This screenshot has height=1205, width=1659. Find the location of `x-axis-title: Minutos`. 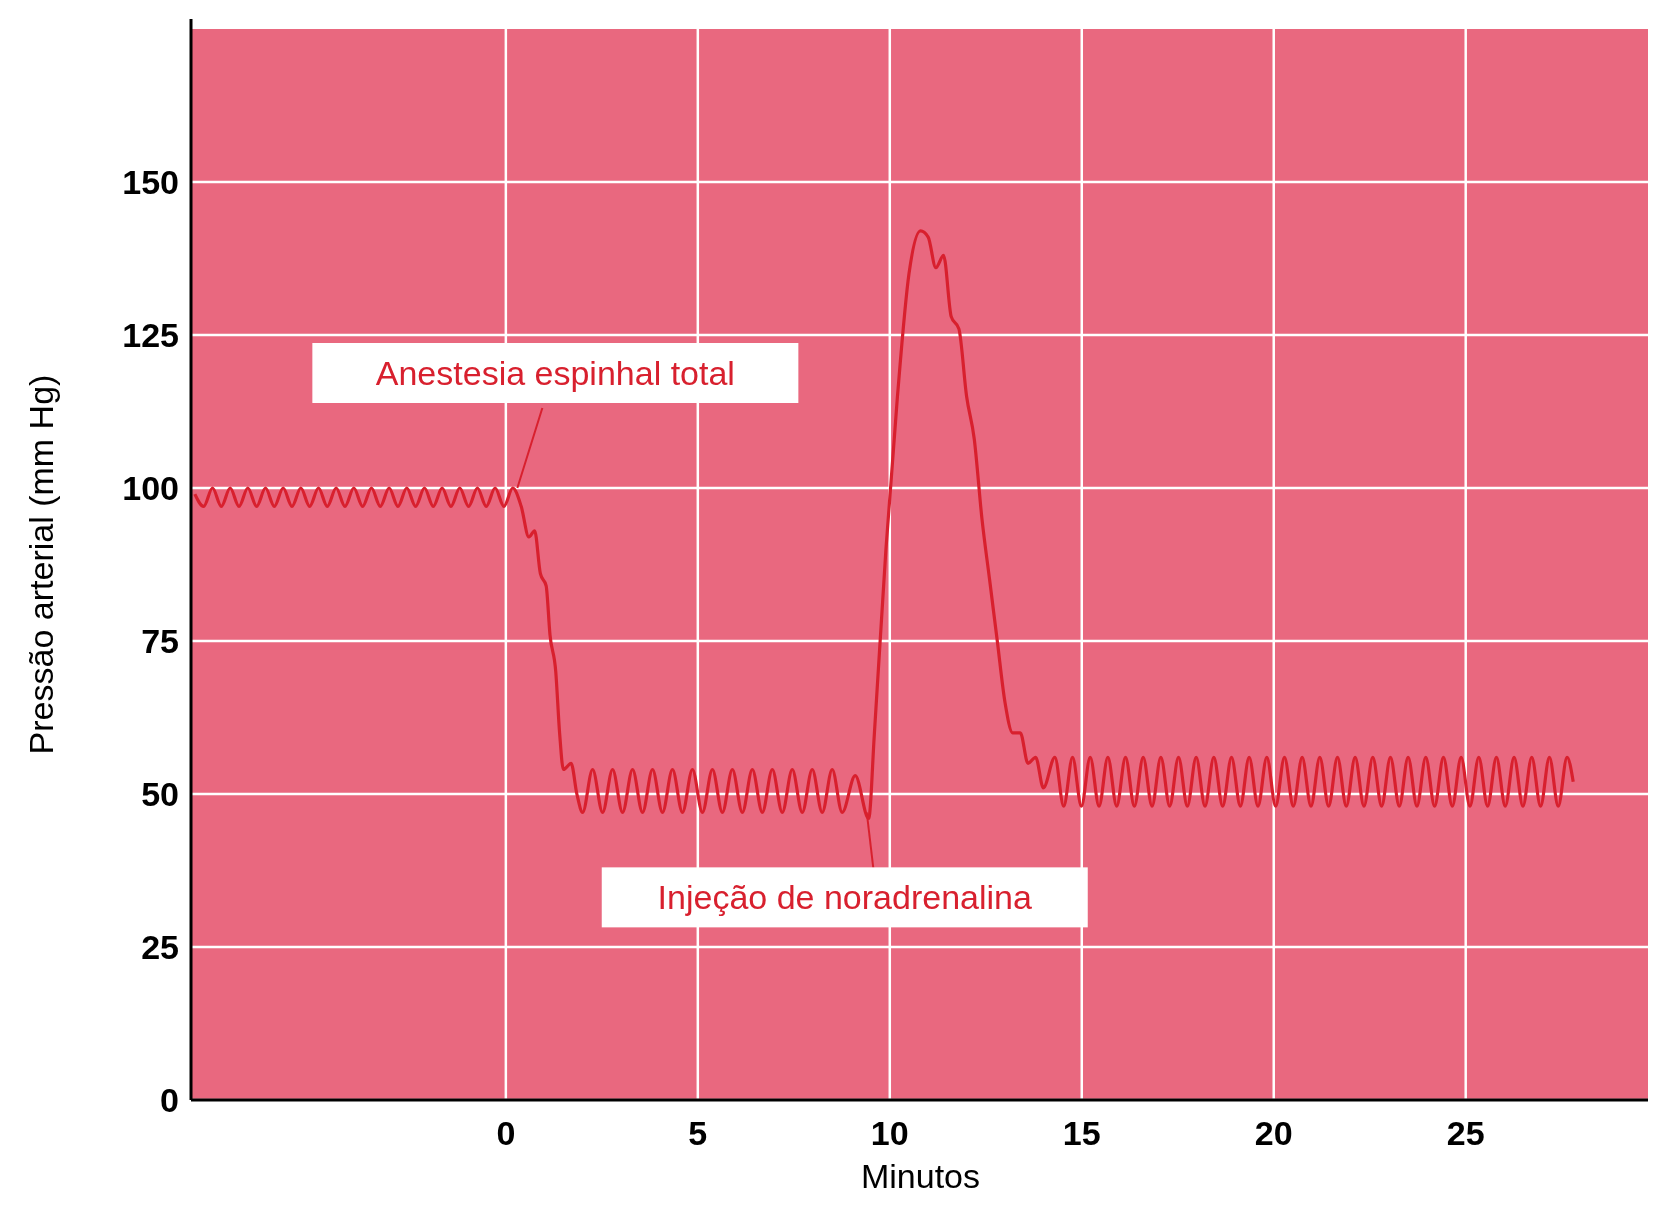

x-axis-title: Minutos is located at coordinates (920, 1176).